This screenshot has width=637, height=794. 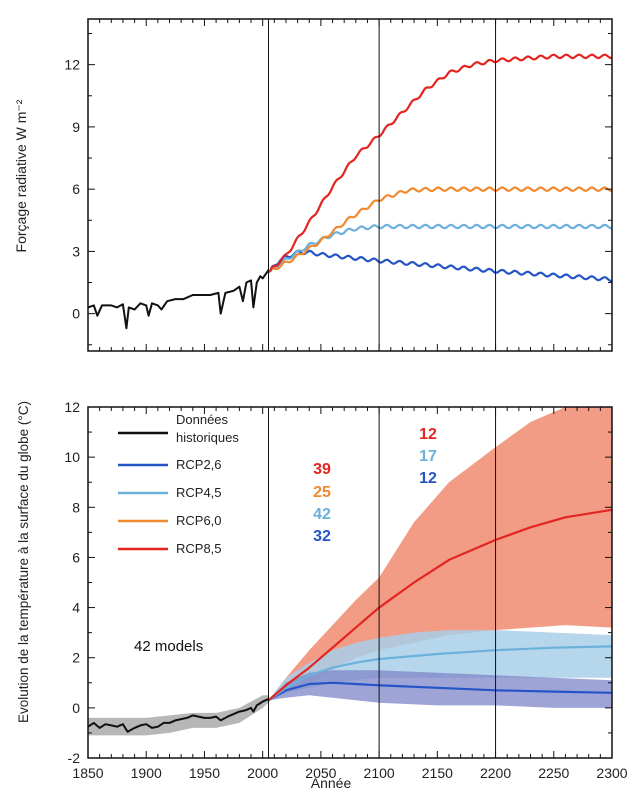 I want to click on temperature-series-rcp45, so click(x=439, y=673).